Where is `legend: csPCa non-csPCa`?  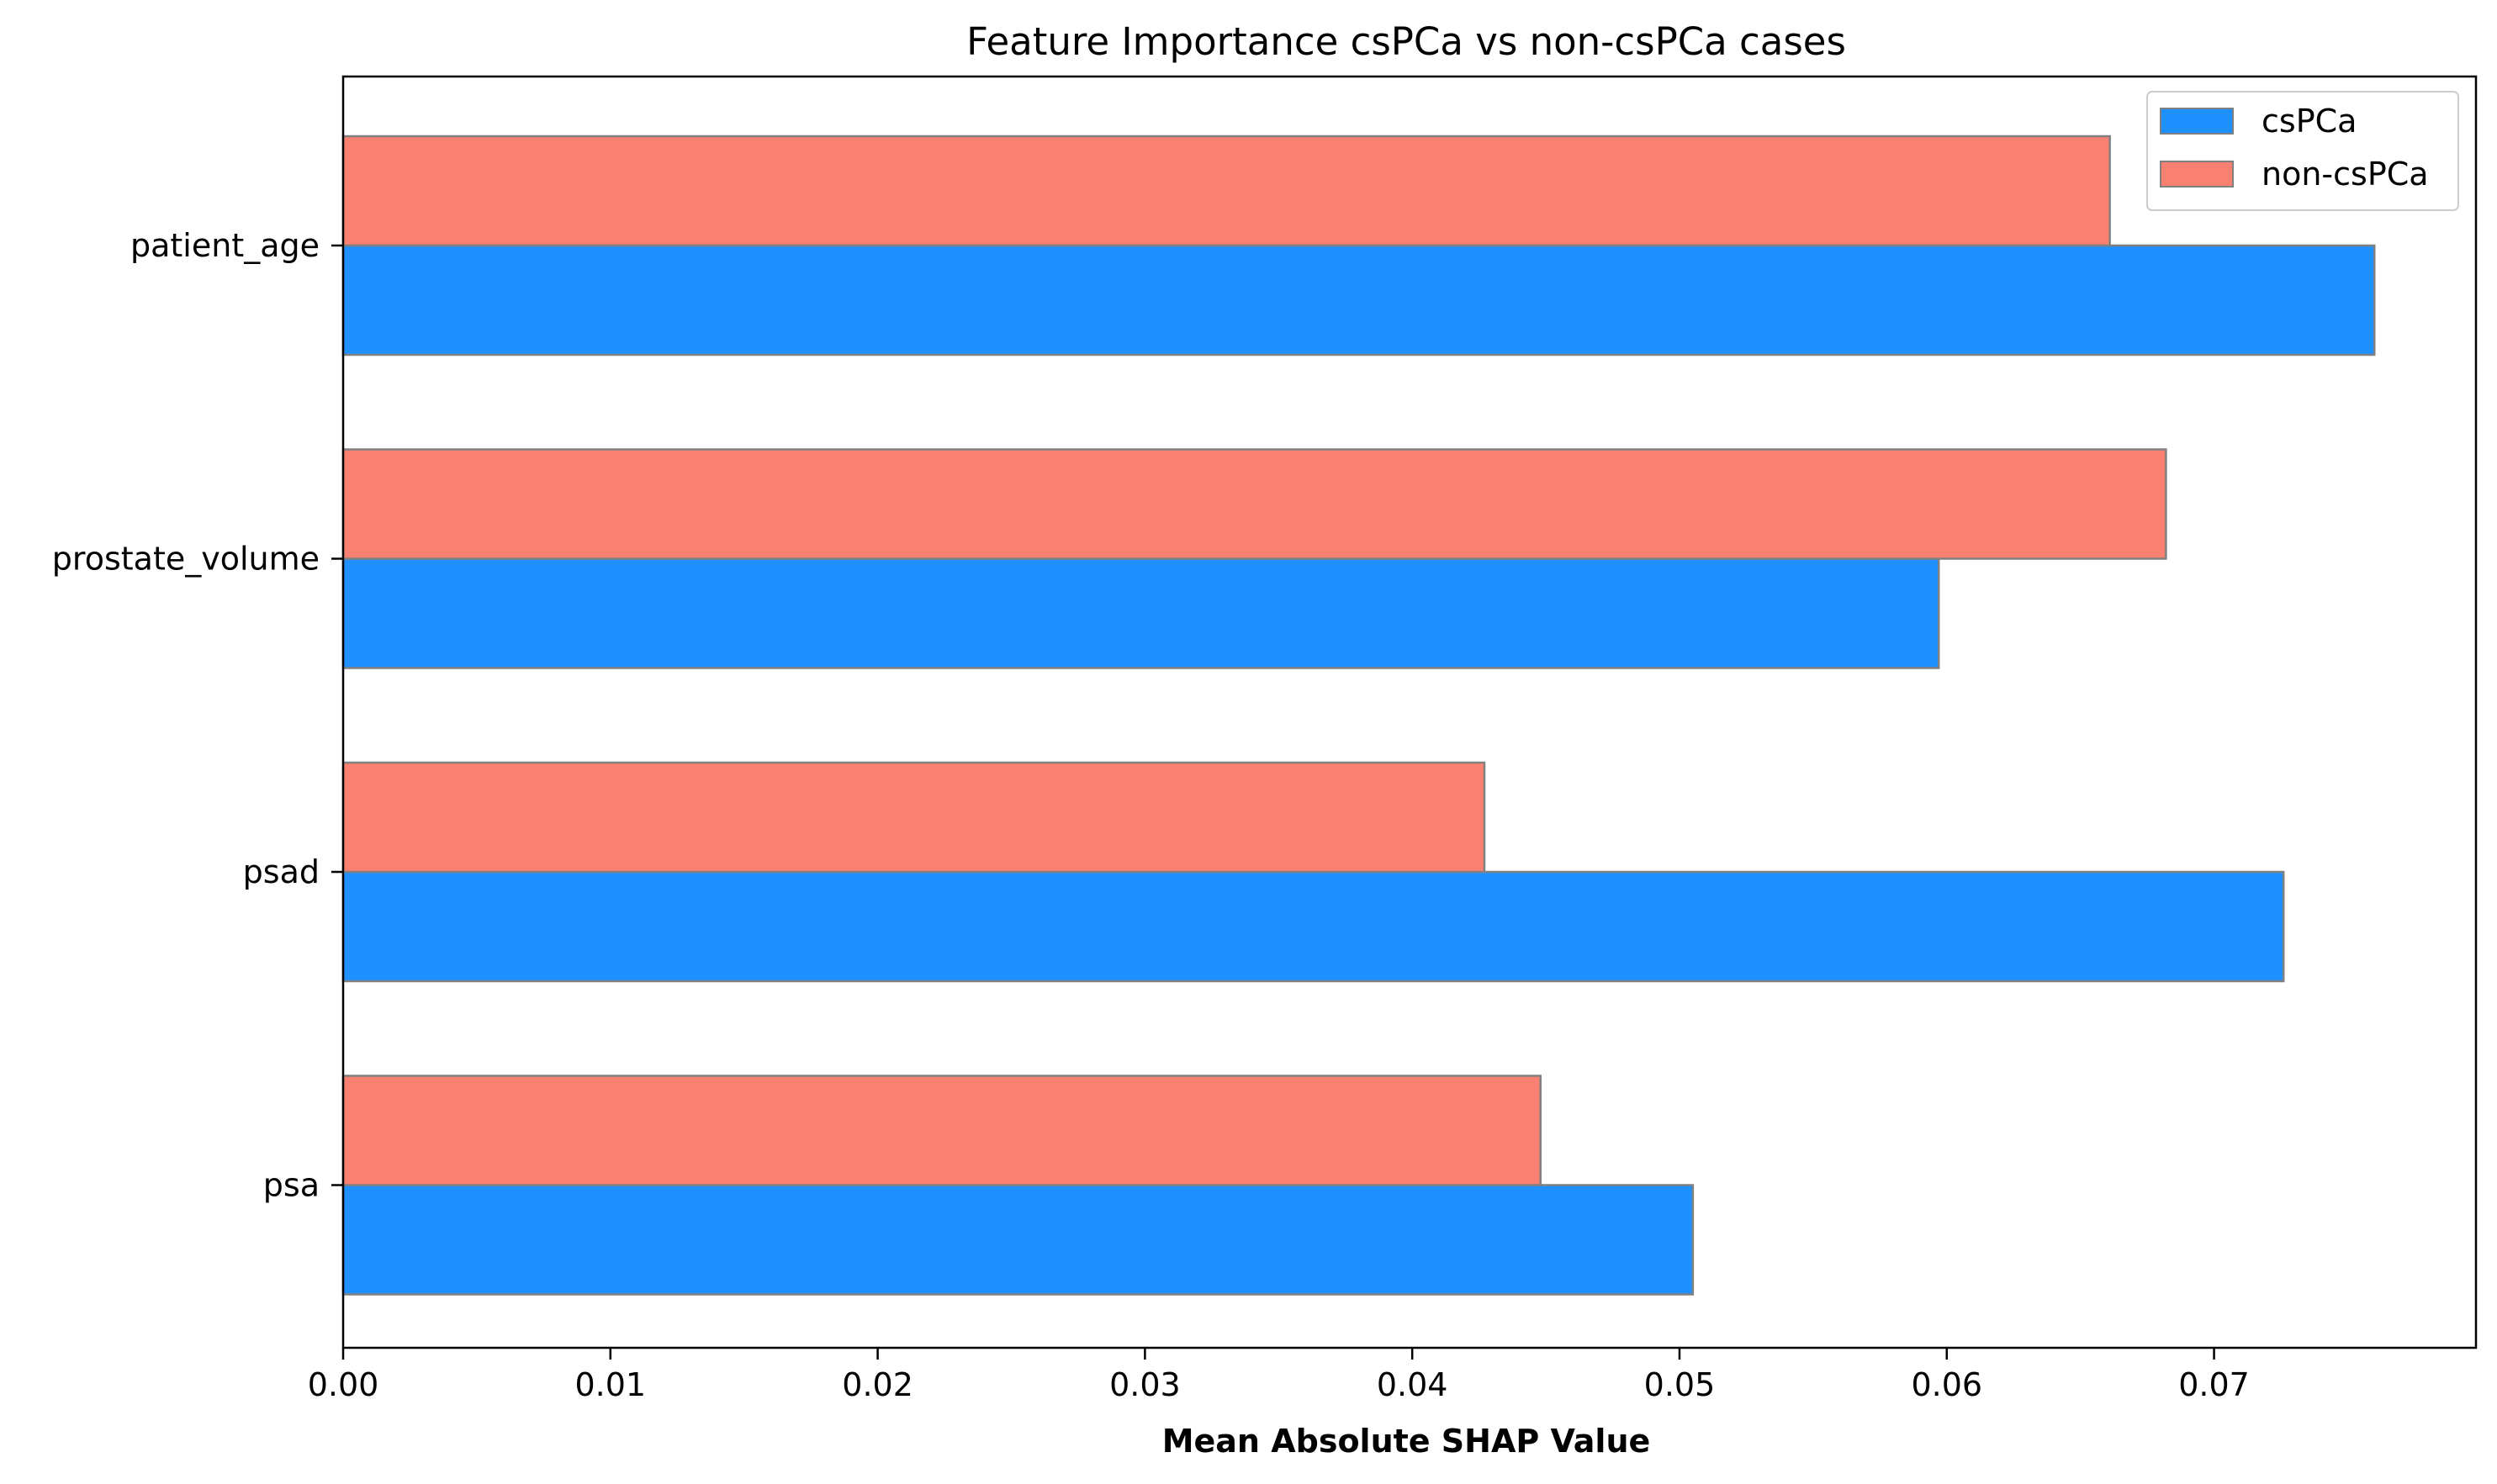
legend: csPCa non-csPCa is located at coordinates (2302, 151).